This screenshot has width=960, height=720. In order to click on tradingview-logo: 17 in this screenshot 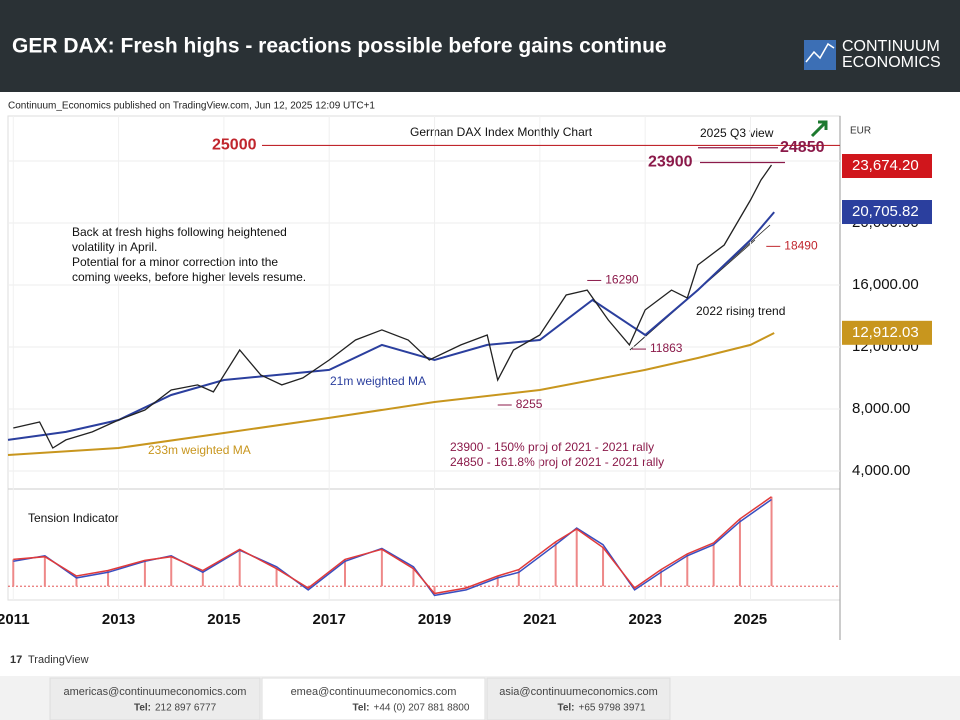, I will do `click(16, 660)`.